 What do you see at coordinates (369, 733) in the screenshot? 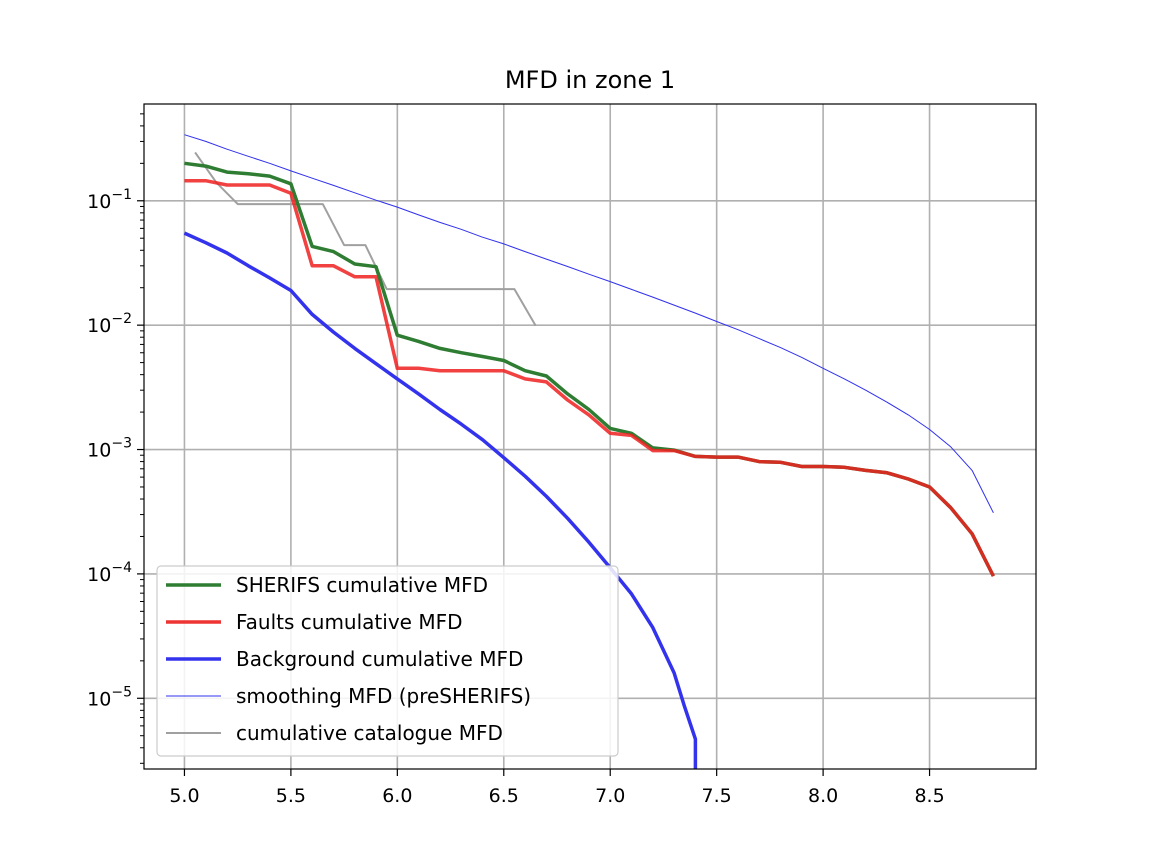
I see `legend-label: cumulative catalogue MFD` at bounding box center [369, 733].